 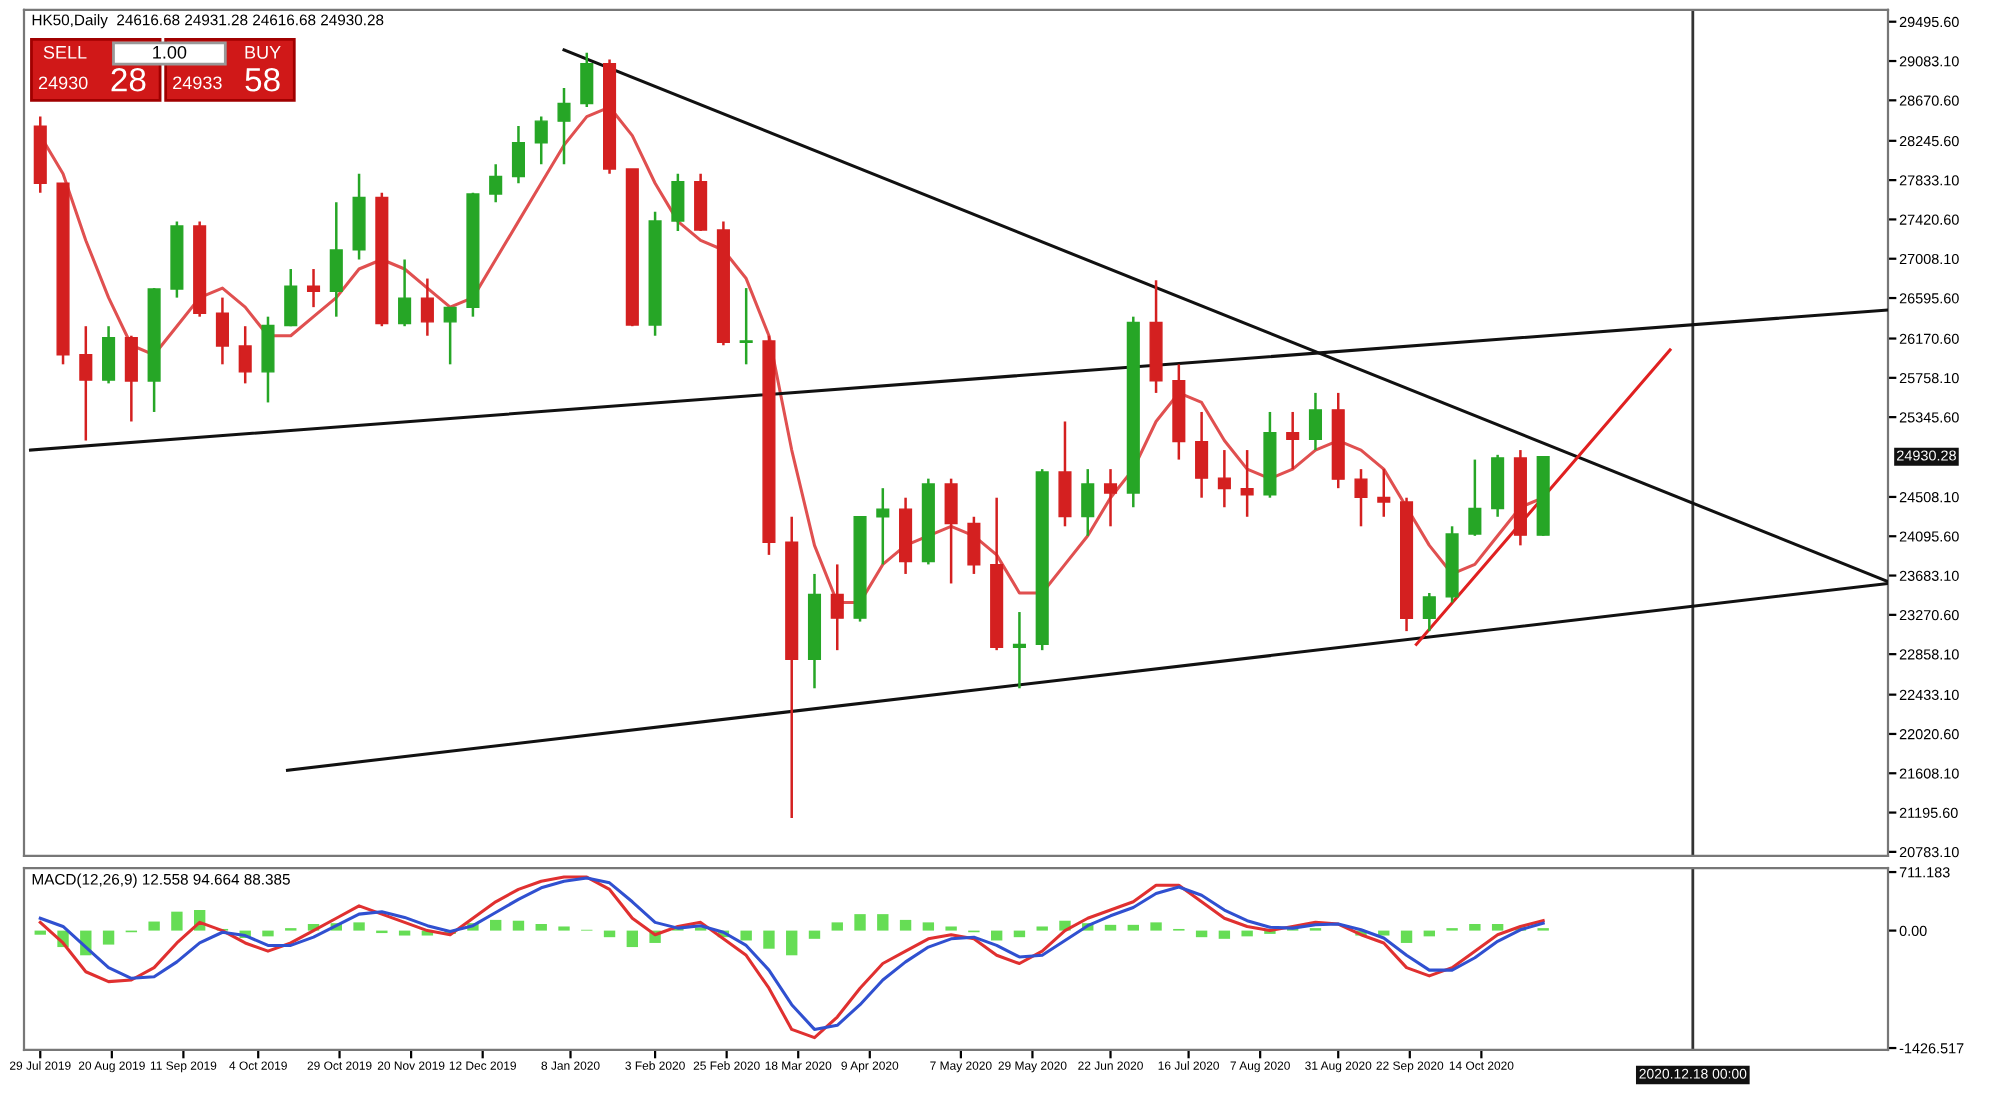 I want to click on annotation: BUY, so click(x=263, y=52).